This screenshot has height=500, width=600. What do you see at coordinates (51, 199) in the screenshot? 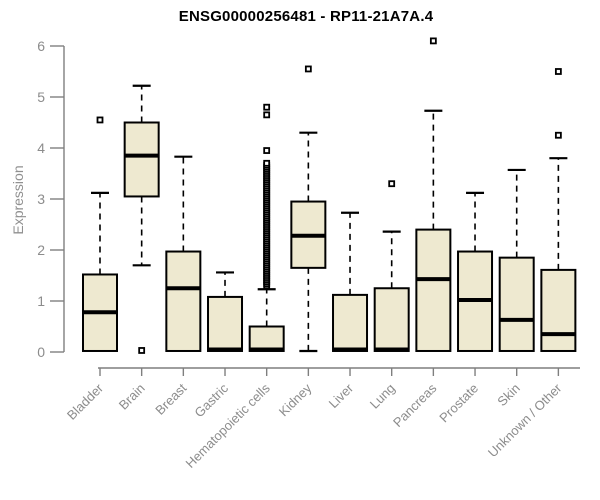
I see `y-axis: 0 1 2 3 4 5 6` at bounding box center [51, 199].